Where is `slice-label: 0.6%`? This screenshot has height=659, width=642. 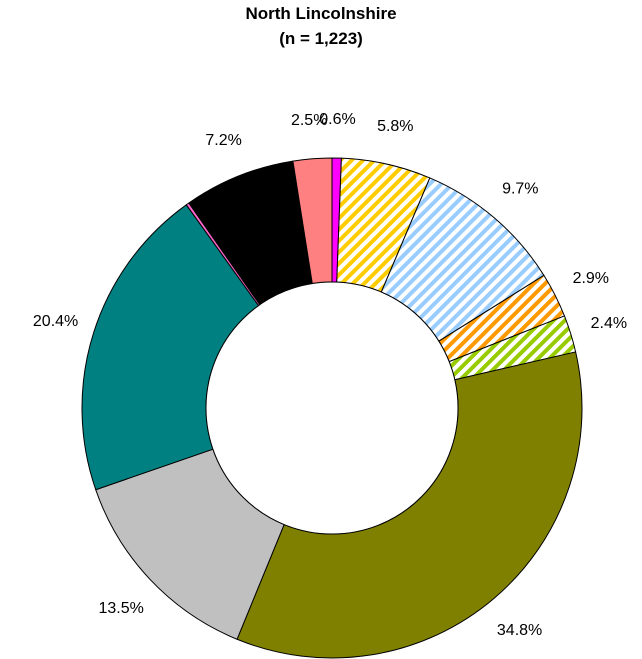
slice-label: 0.6% is located at coordinates (337, 119).